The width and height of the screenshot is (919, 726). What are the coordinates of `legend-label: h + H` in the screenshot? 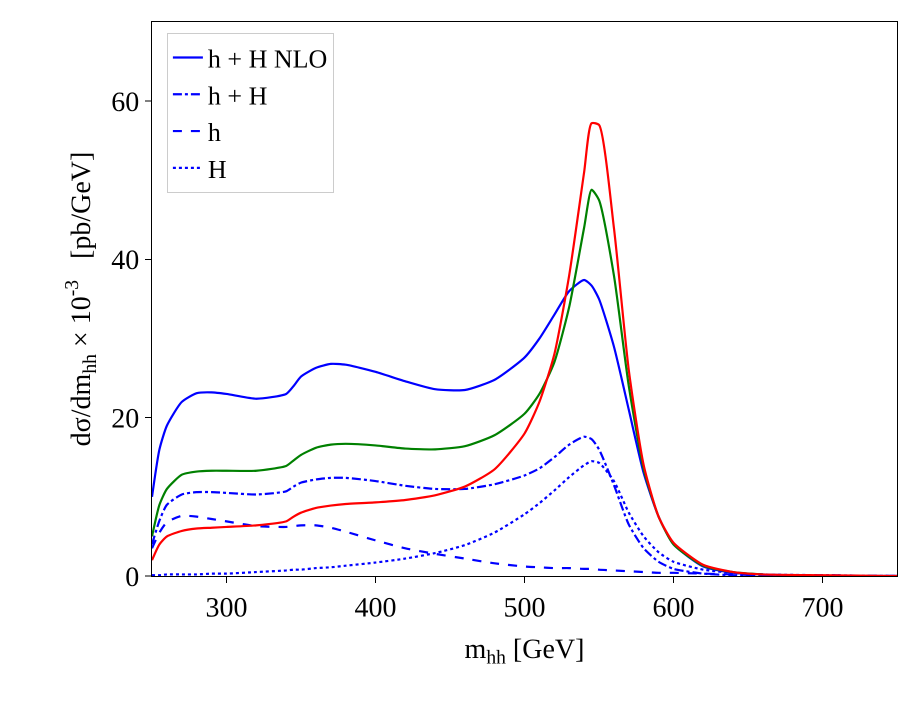 It's located at (238, 95).